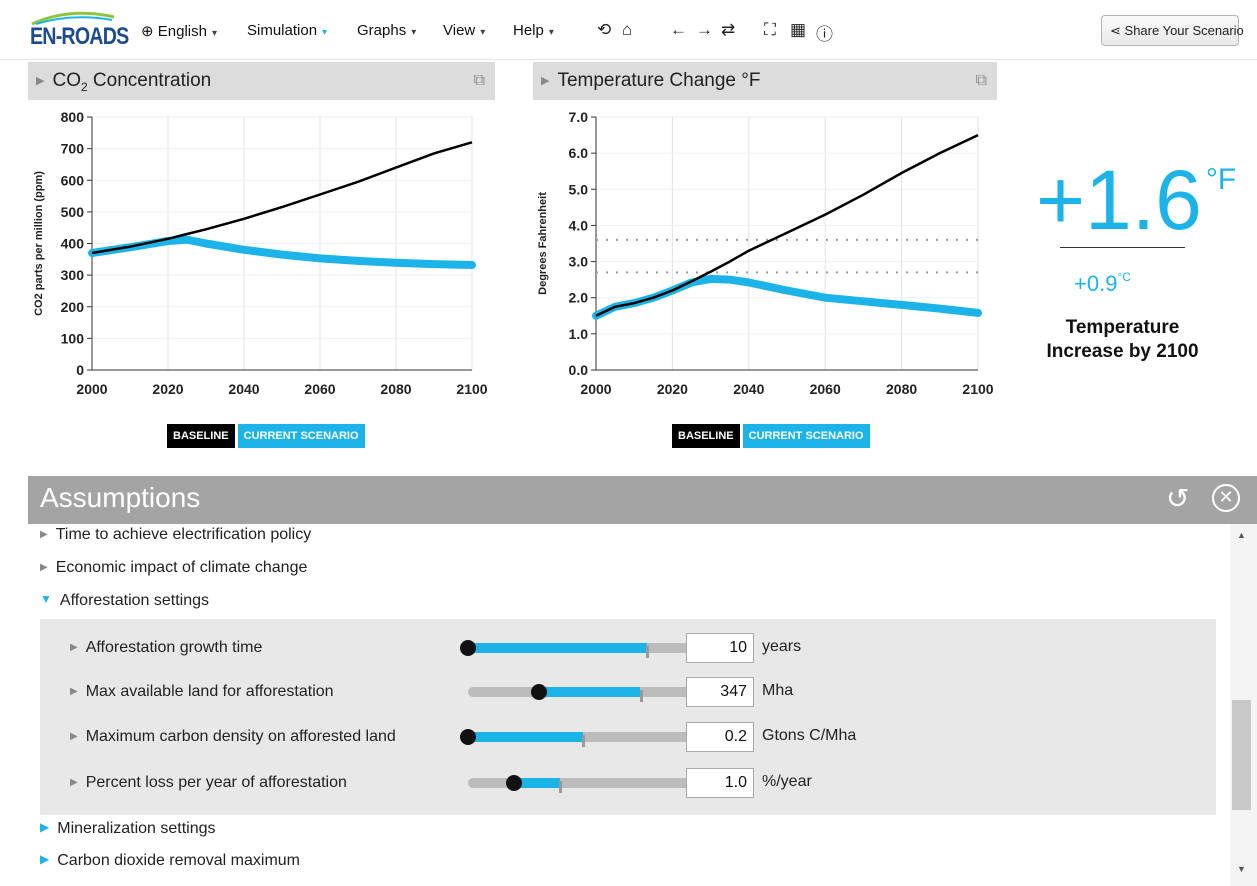  What do you see at coordinates (824, 34) in the screenshot?
I see `info-icon: ⓘ` at bounding box center [824, 34].